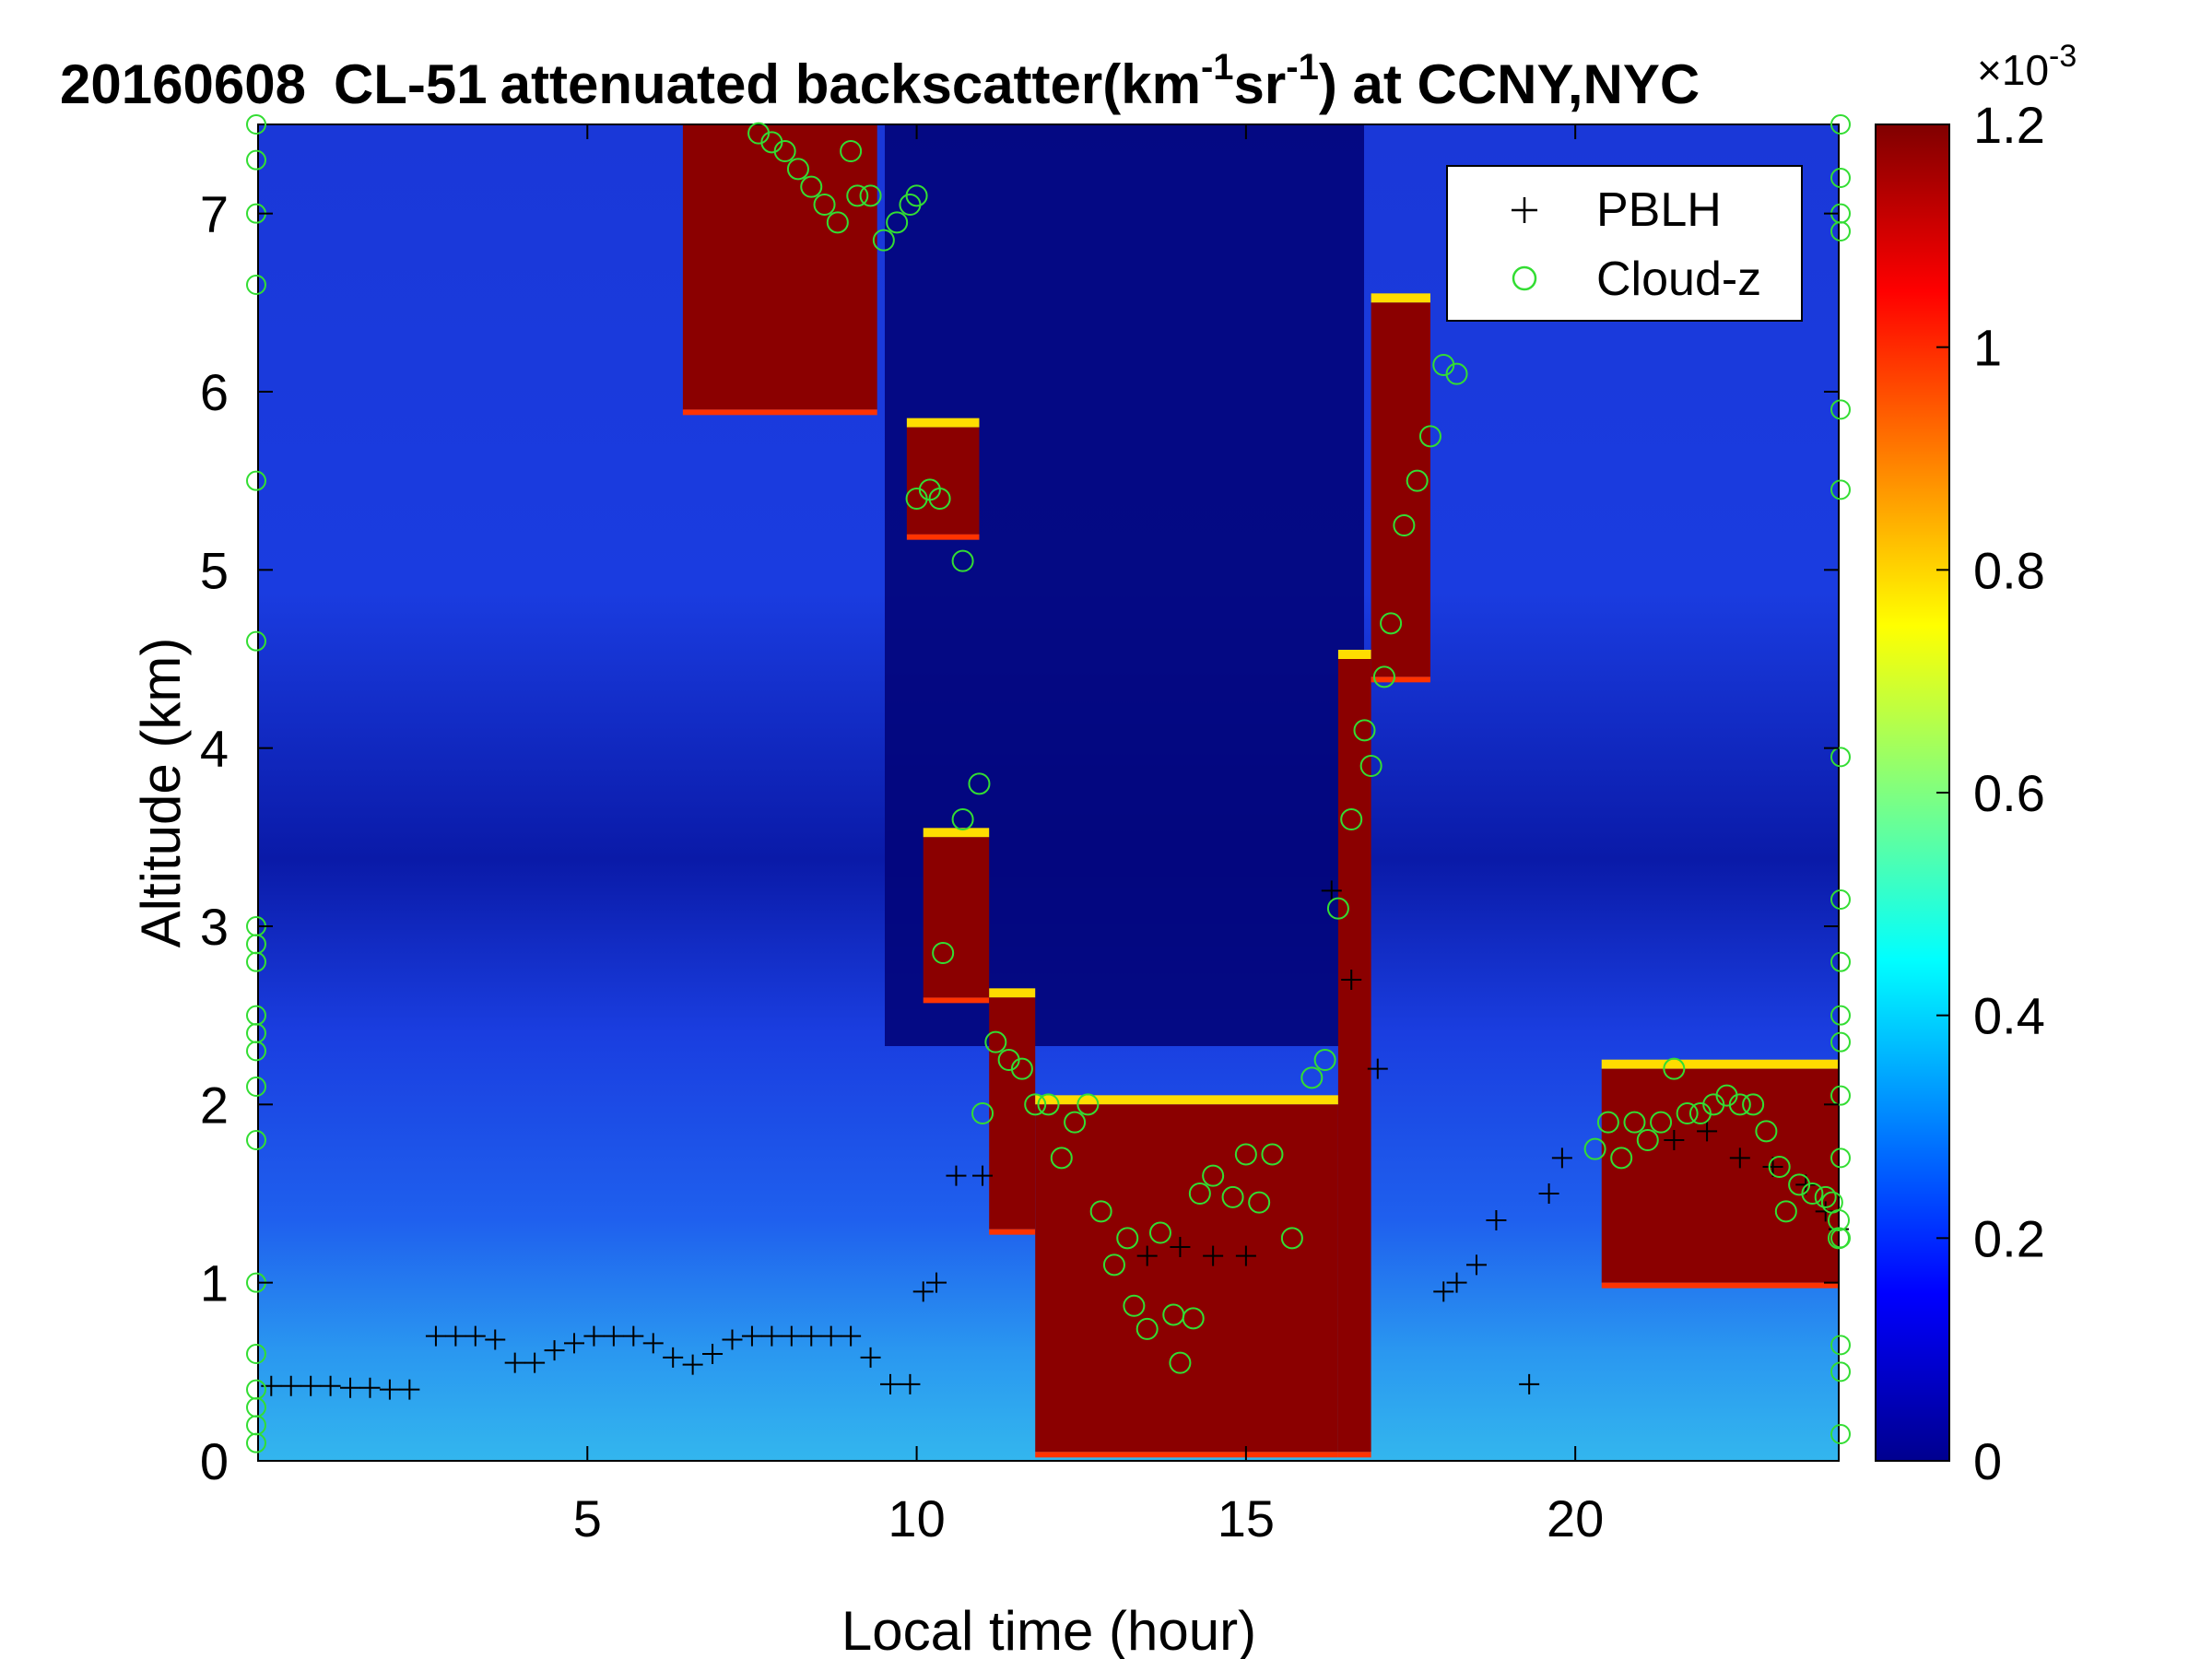 This screenshot has width=2212, height=1659. What do you see at coordinates (1524, 210) in the screenshot?
I see `legend-pblh-symbol` at bounding box center [1524, 210].